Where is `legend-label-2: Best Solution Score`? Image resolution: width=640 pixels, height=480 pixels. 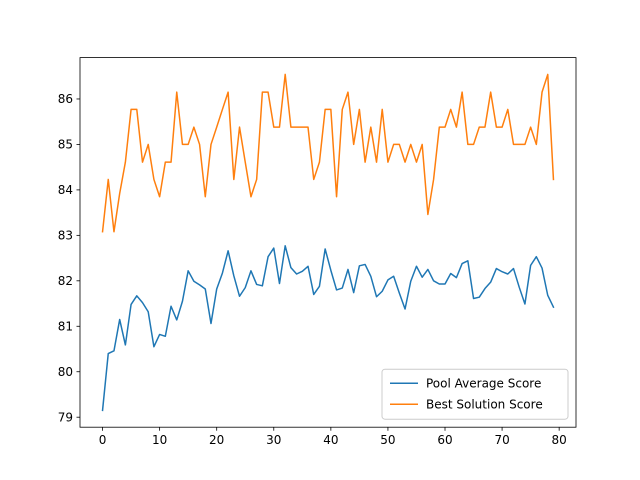
legend-label-2: Best Solution Score is located at coordinates (484, 405).